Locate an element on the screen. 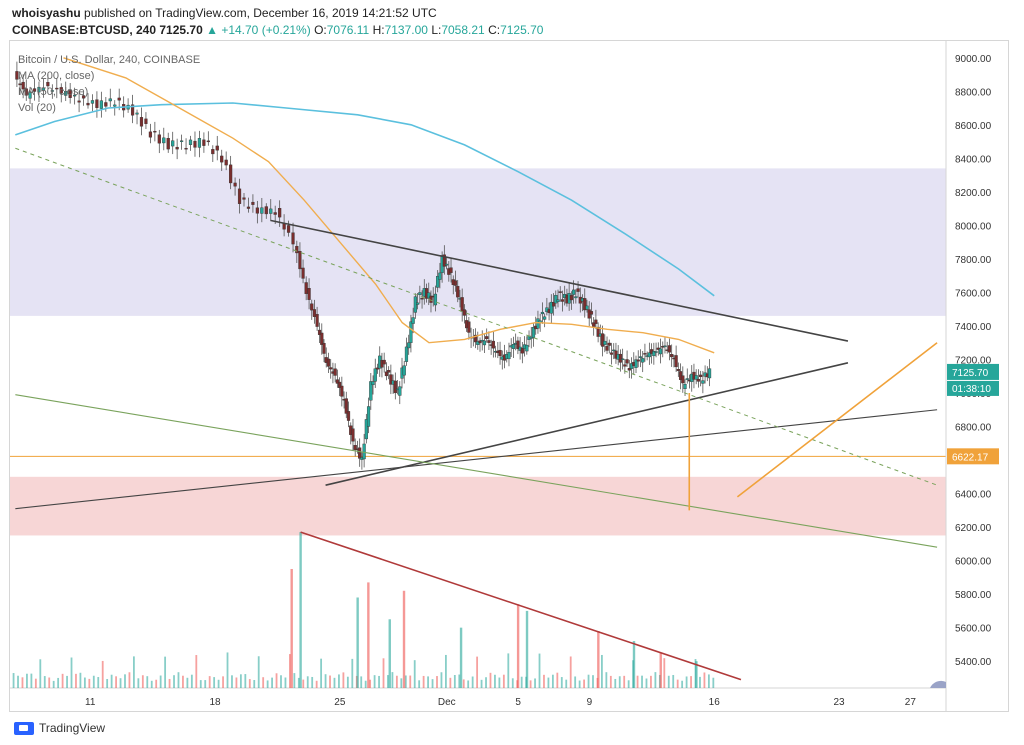 The image size is (1024, 745). trendline-ascending-support is located at coordinates (587, 424).